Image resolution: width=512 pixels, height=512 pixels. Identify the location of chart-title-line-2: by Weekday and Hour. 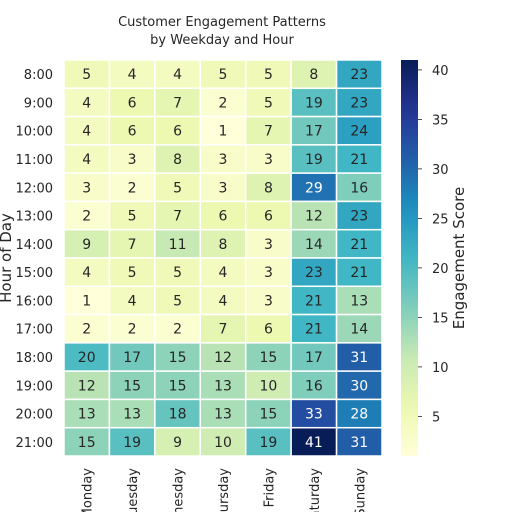
(222, 40).